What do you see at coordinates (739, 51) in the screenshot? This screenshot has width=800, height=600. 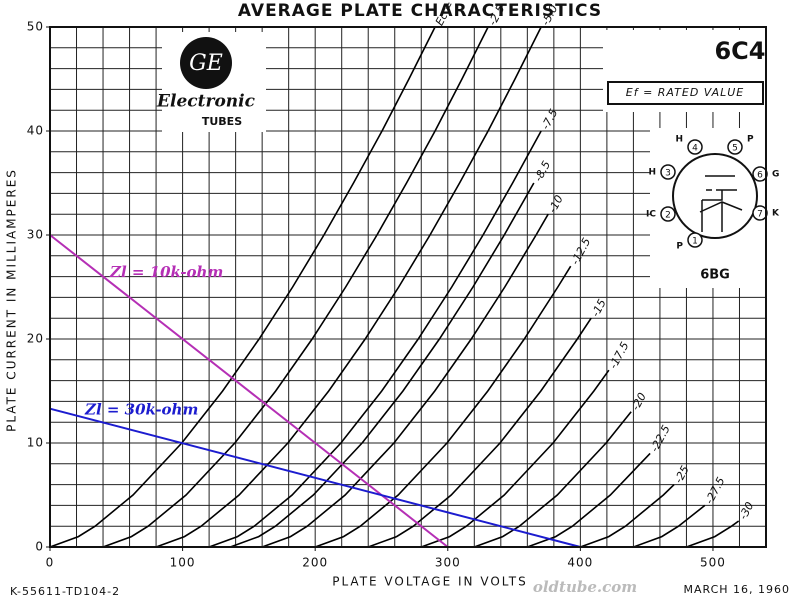 I see `tube-name: 6C4` at bounding box center [739, 51].